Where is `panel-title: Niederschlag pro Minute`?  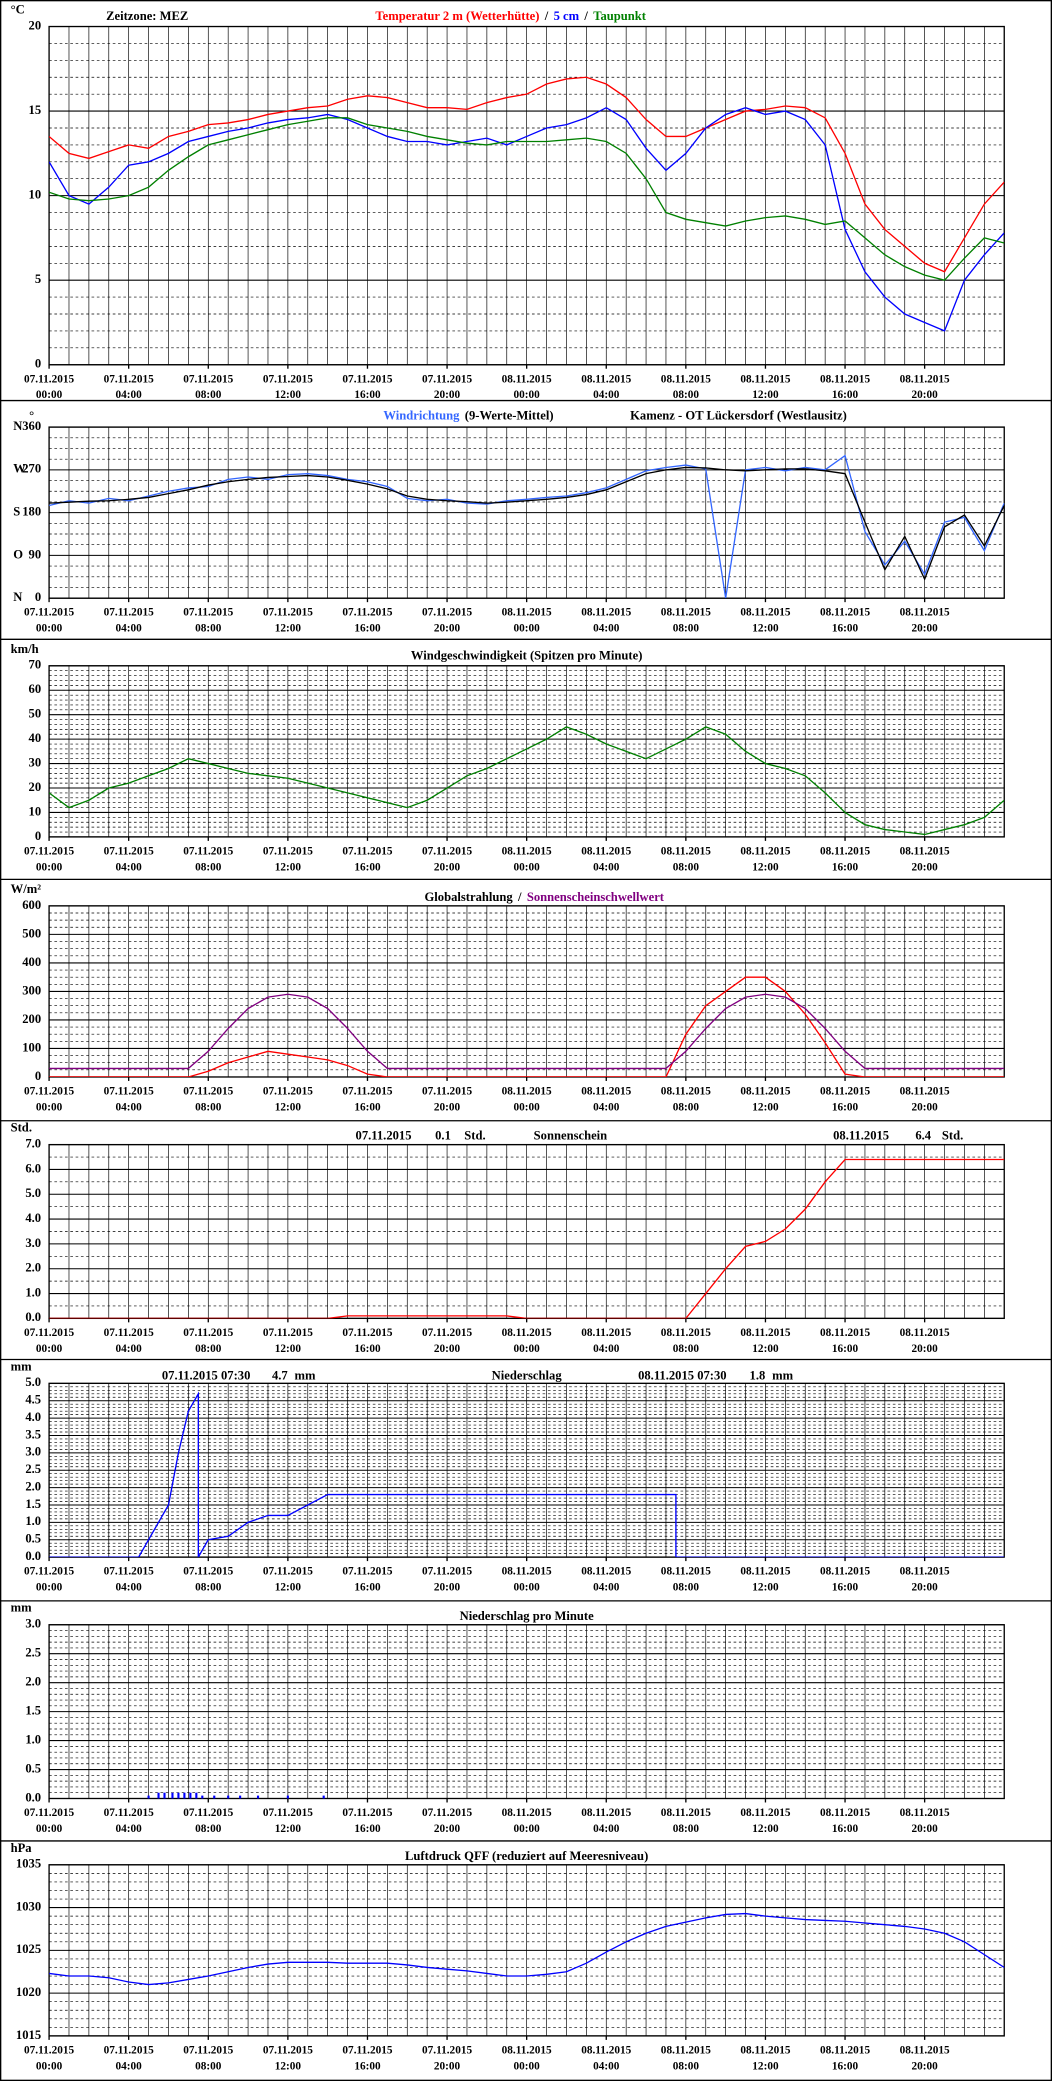
panel-title: Niederschlag pro Minute is located at coordinates (527, 1616).